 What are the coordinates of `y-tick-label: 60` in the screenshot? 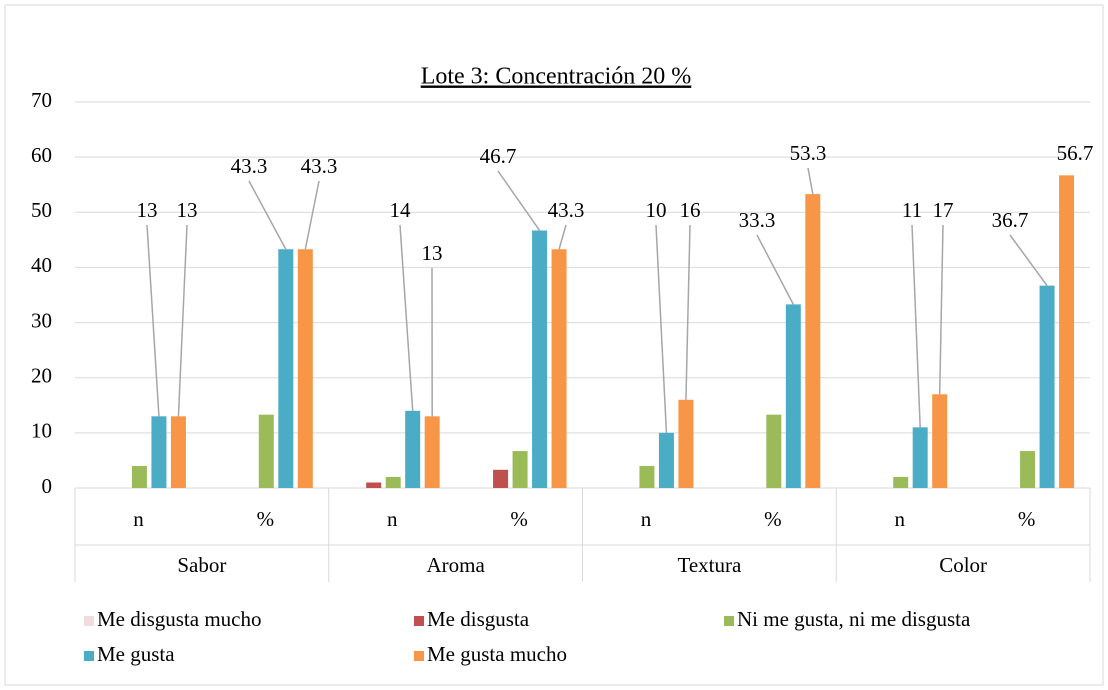 It's located at (41, 155).